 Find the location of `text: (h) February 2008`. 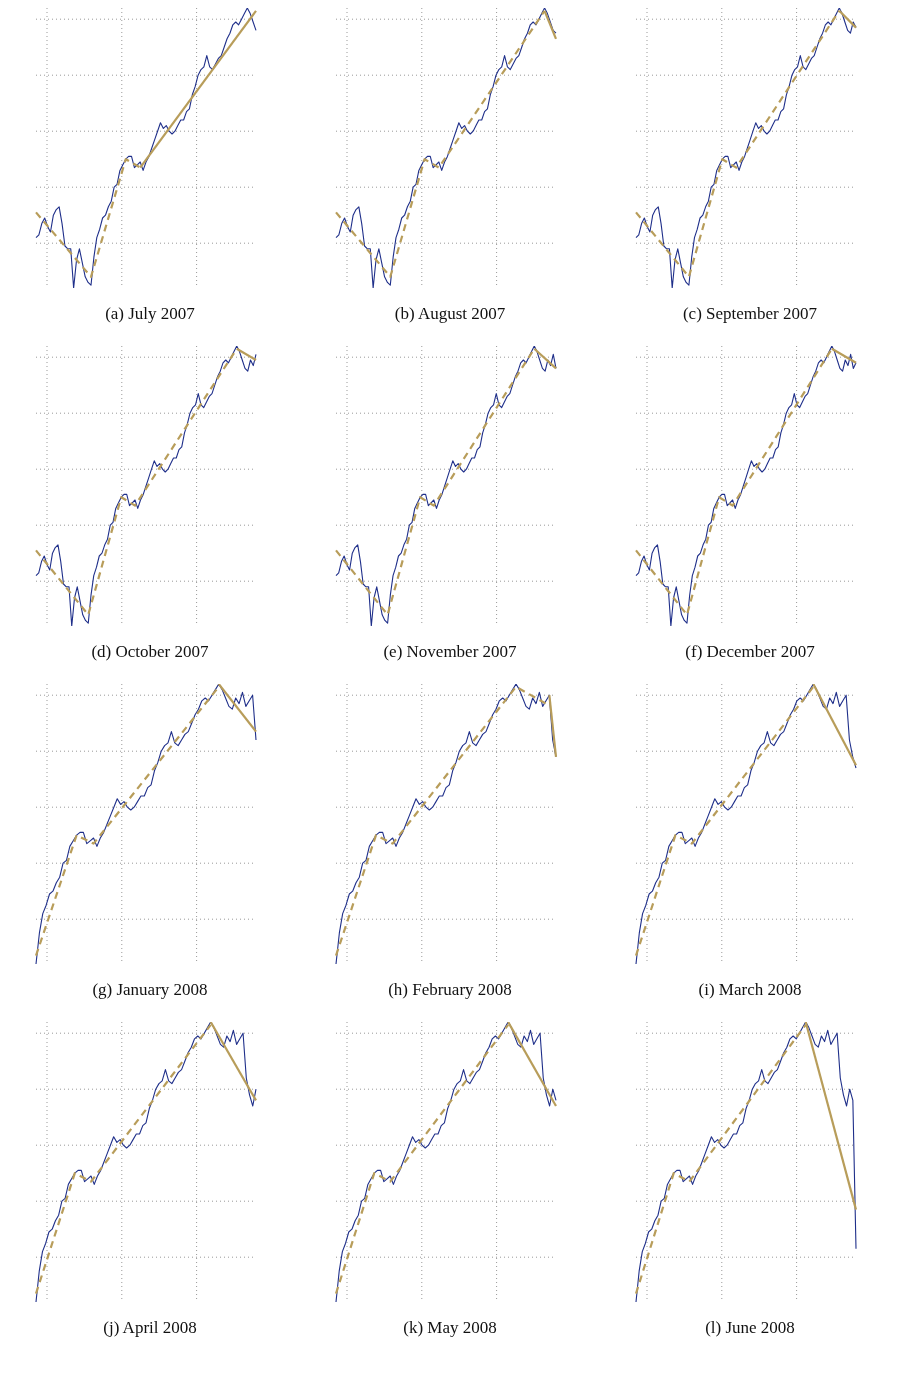

text: (h) February 2008 is located at coordinates (450, 990).